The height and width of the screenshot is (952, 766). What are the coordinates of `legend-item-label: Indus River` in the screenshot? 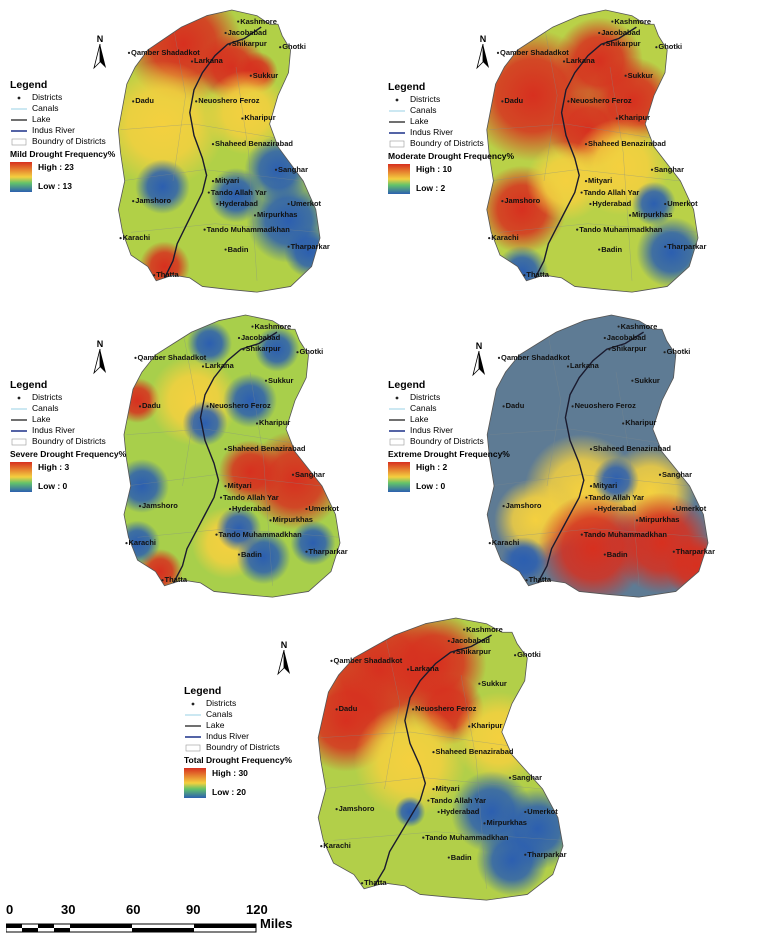 It's located at (53, 130).